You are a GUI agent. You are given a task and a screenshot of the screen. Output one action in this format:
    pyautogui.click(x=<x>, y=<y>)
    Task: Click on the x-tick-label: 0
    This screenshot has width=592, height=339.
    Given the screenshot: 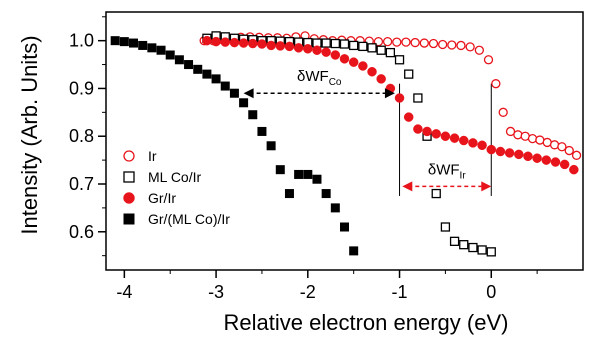 What is the action you would take?
    pyautogui.click(x=491, y=292)
    